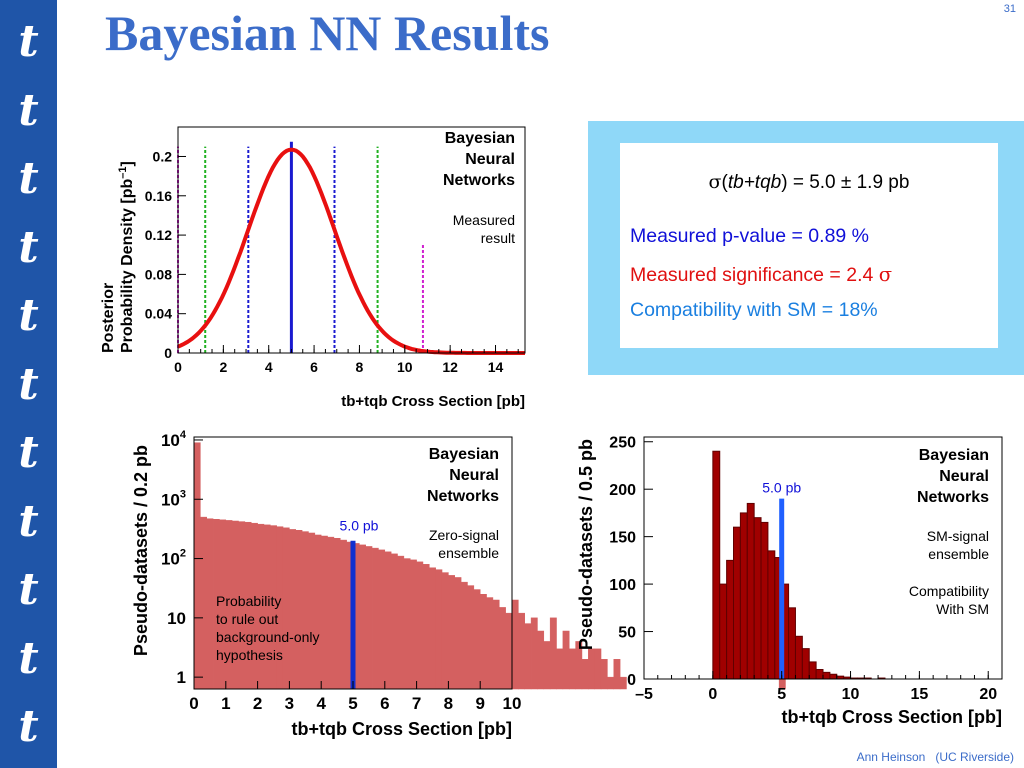 This screenshot has height=768, width=1024. I want to click on y-tick-label: 50, so click(627, 633).